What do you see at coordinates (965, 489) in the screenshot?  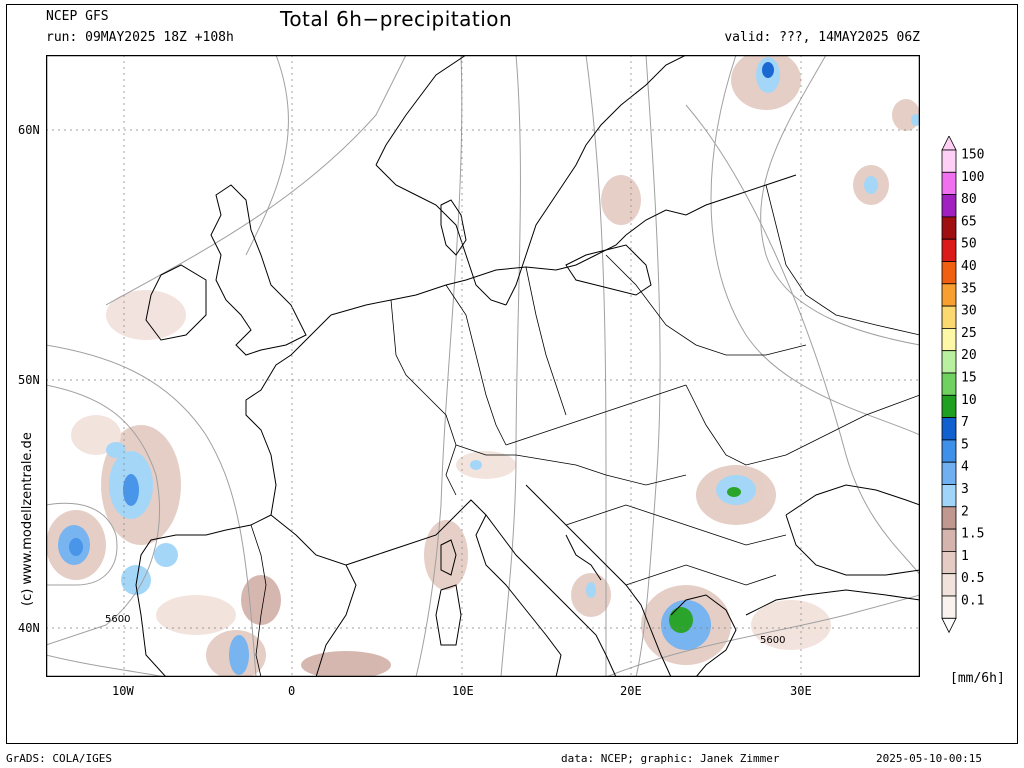 I see `colorbar-label: 3` at bounding box center [965, 489].